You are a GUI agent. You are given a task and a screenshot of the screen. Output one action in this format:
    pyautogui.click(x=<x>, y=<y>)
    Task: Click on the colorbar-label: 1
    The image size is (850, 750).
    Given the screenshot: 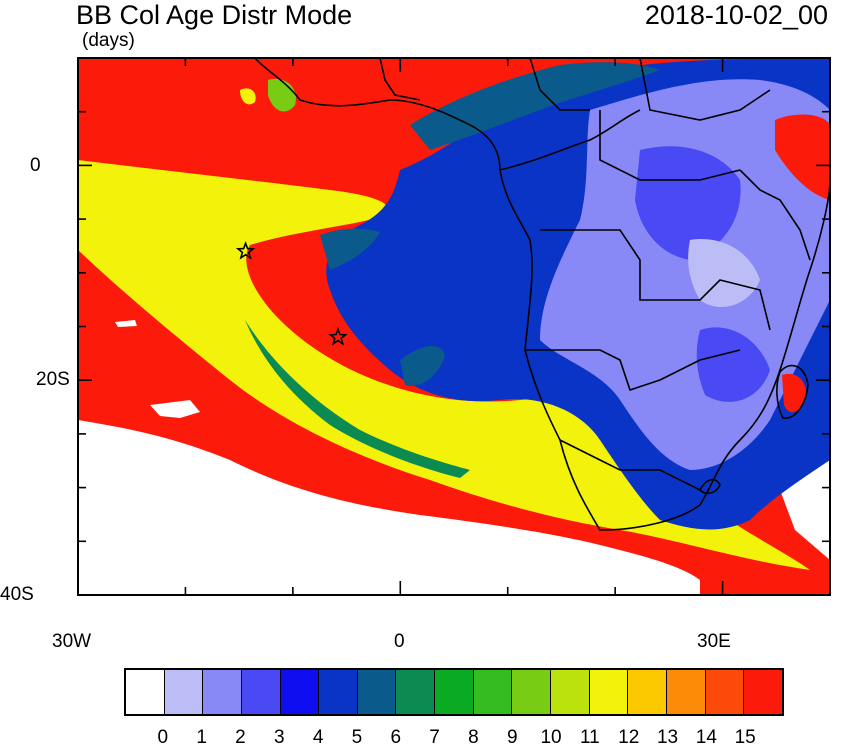 What is the action you would take?
    pyautogui.click(x=201, y=737)
    